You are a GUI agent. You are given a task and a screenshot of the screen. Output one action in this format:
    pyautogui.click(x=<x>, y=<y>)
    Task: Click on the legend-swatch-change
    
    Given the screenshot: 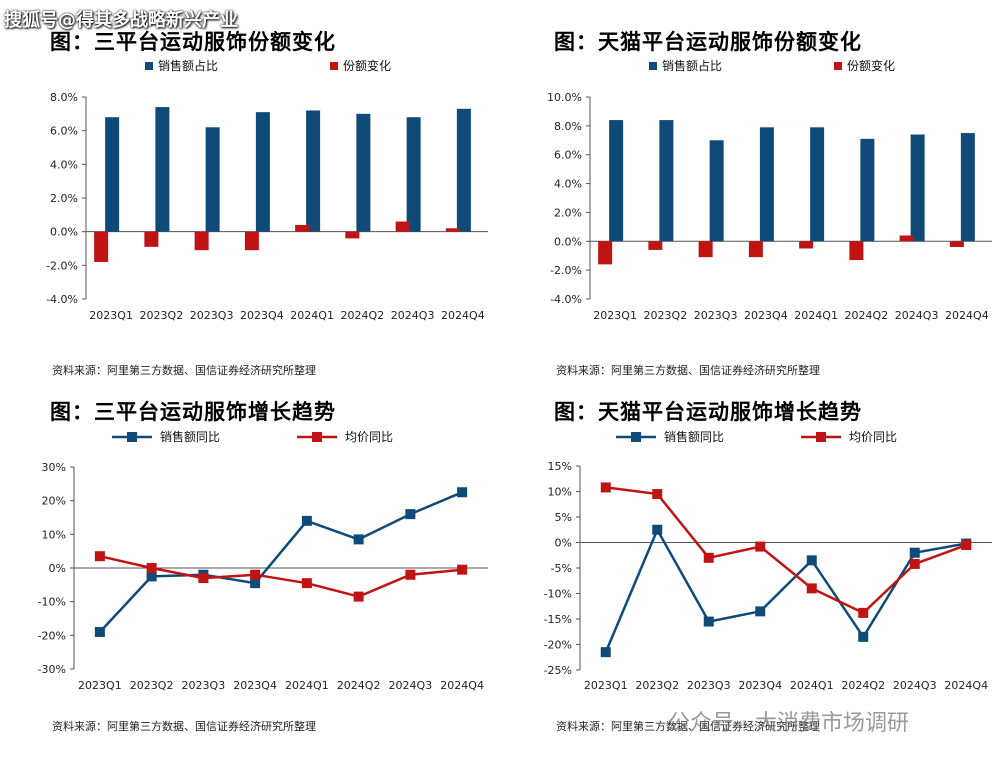 What is the action you would take?
    pyautogui.click(x=838, y=66)
    